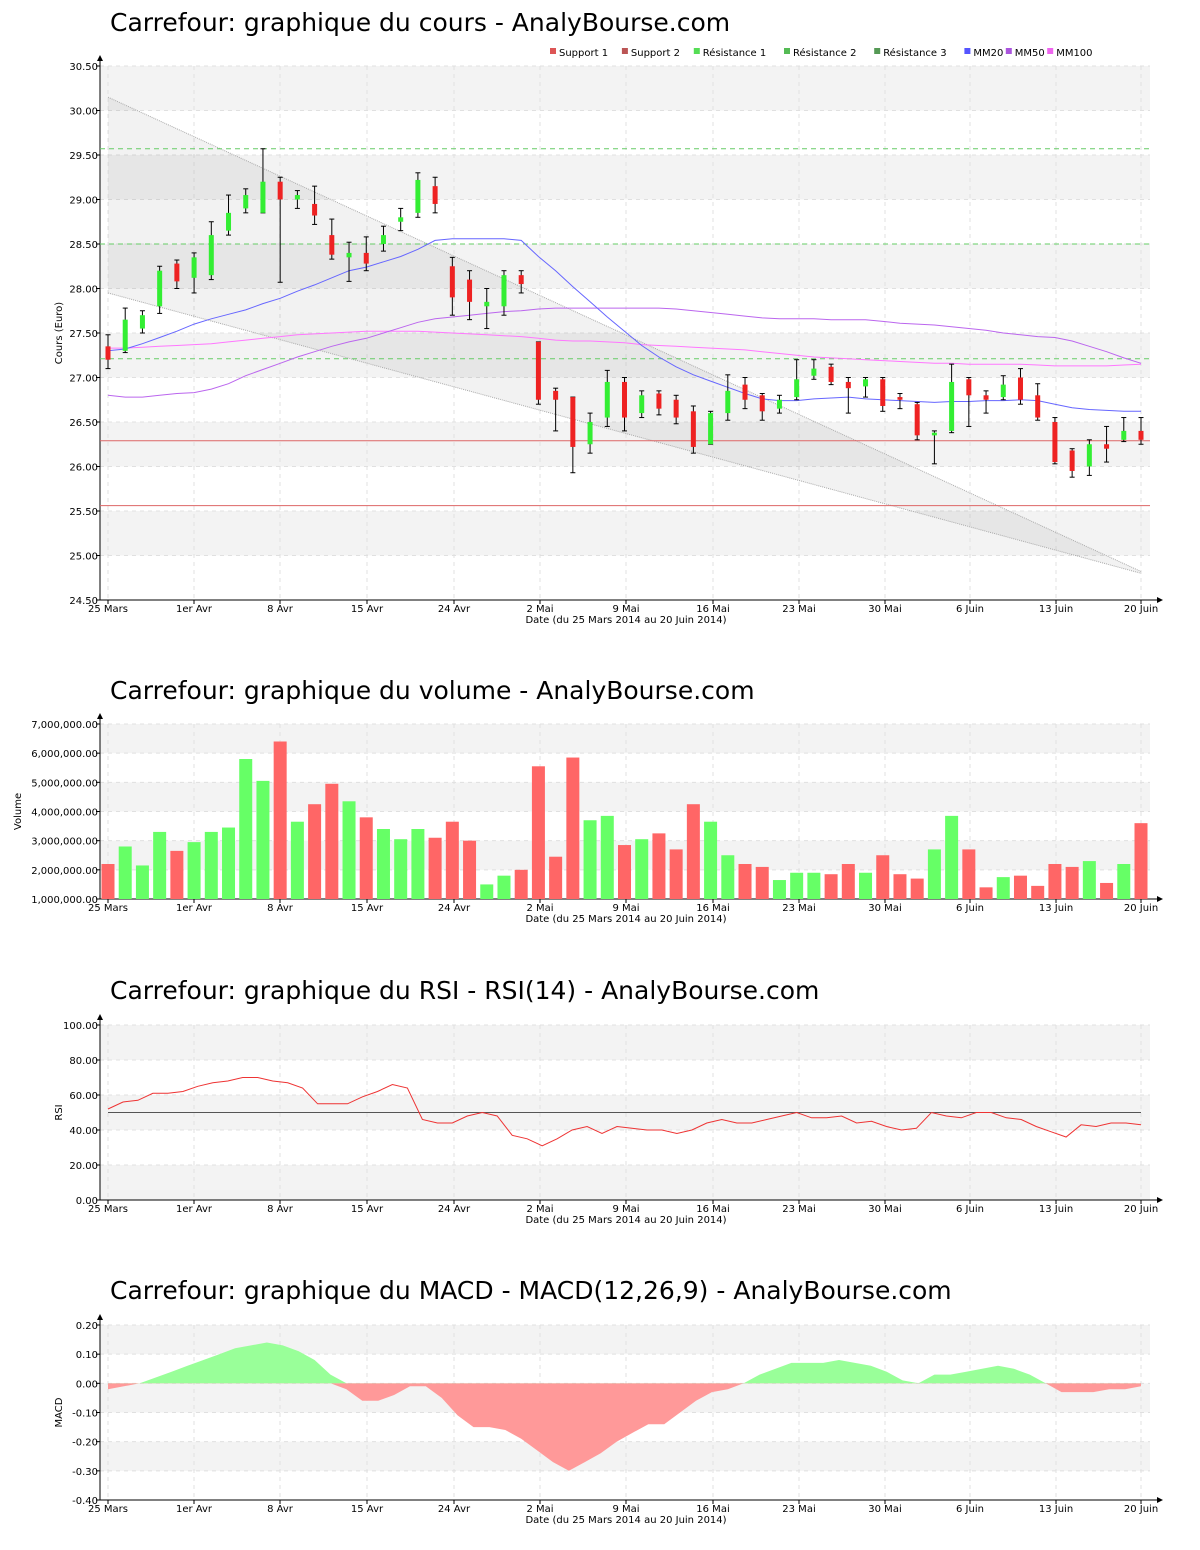  What do you see at coordinates (884, 1209) in the screenshot?
I see `rsi-xtick-label: 30 Mai` at bounding box center [884, 1209].